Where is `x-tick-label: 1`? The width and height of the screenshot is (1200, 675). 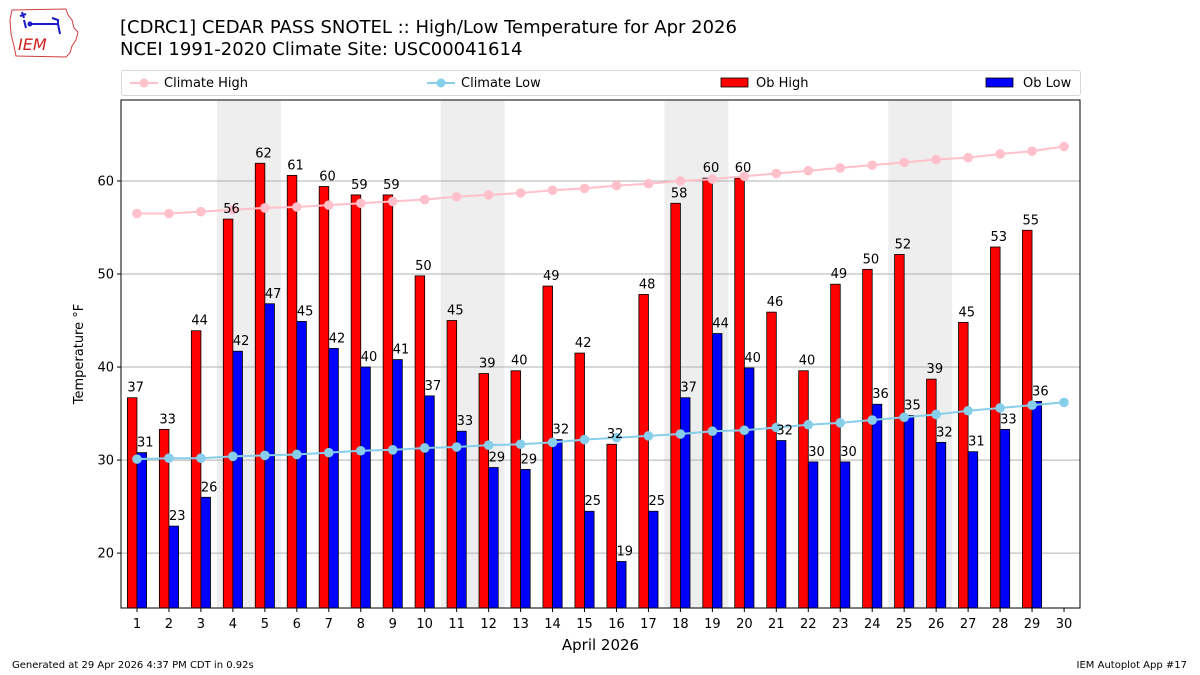
x-tick-label: 1 is located at coordinates (137, 624).